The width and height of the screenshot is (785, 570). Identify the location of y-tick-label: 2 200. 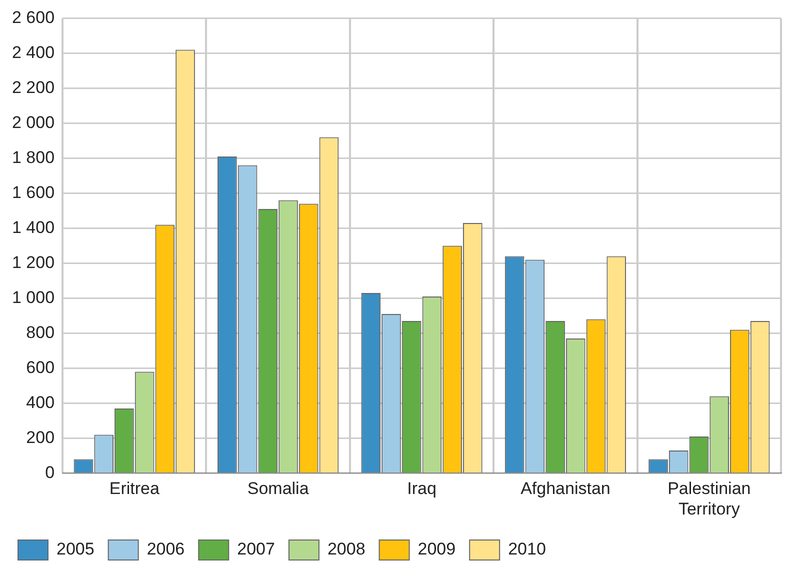
(33, 87).